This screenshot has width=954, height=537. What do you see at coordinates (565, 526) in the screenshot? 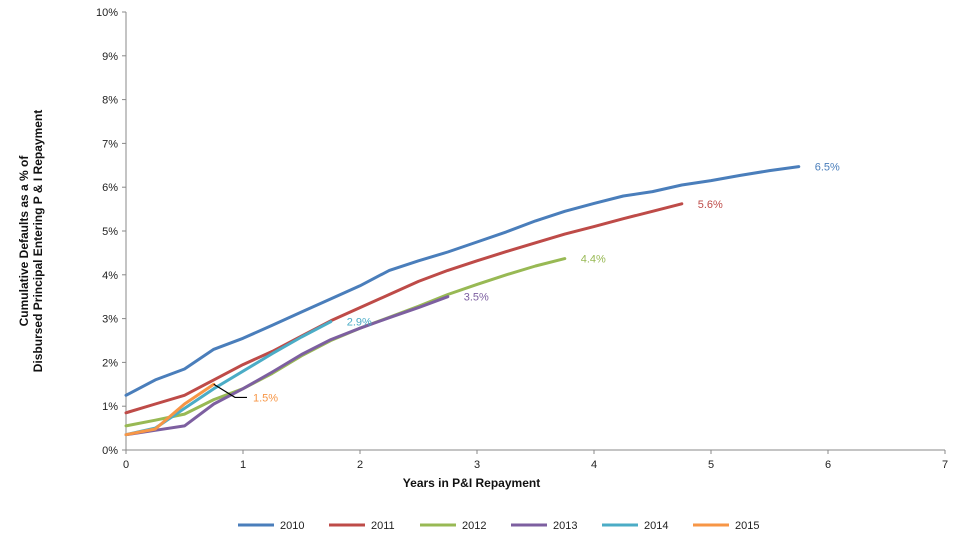
I see `legend-label-2013: 2013` at bounding box center [565, 526].